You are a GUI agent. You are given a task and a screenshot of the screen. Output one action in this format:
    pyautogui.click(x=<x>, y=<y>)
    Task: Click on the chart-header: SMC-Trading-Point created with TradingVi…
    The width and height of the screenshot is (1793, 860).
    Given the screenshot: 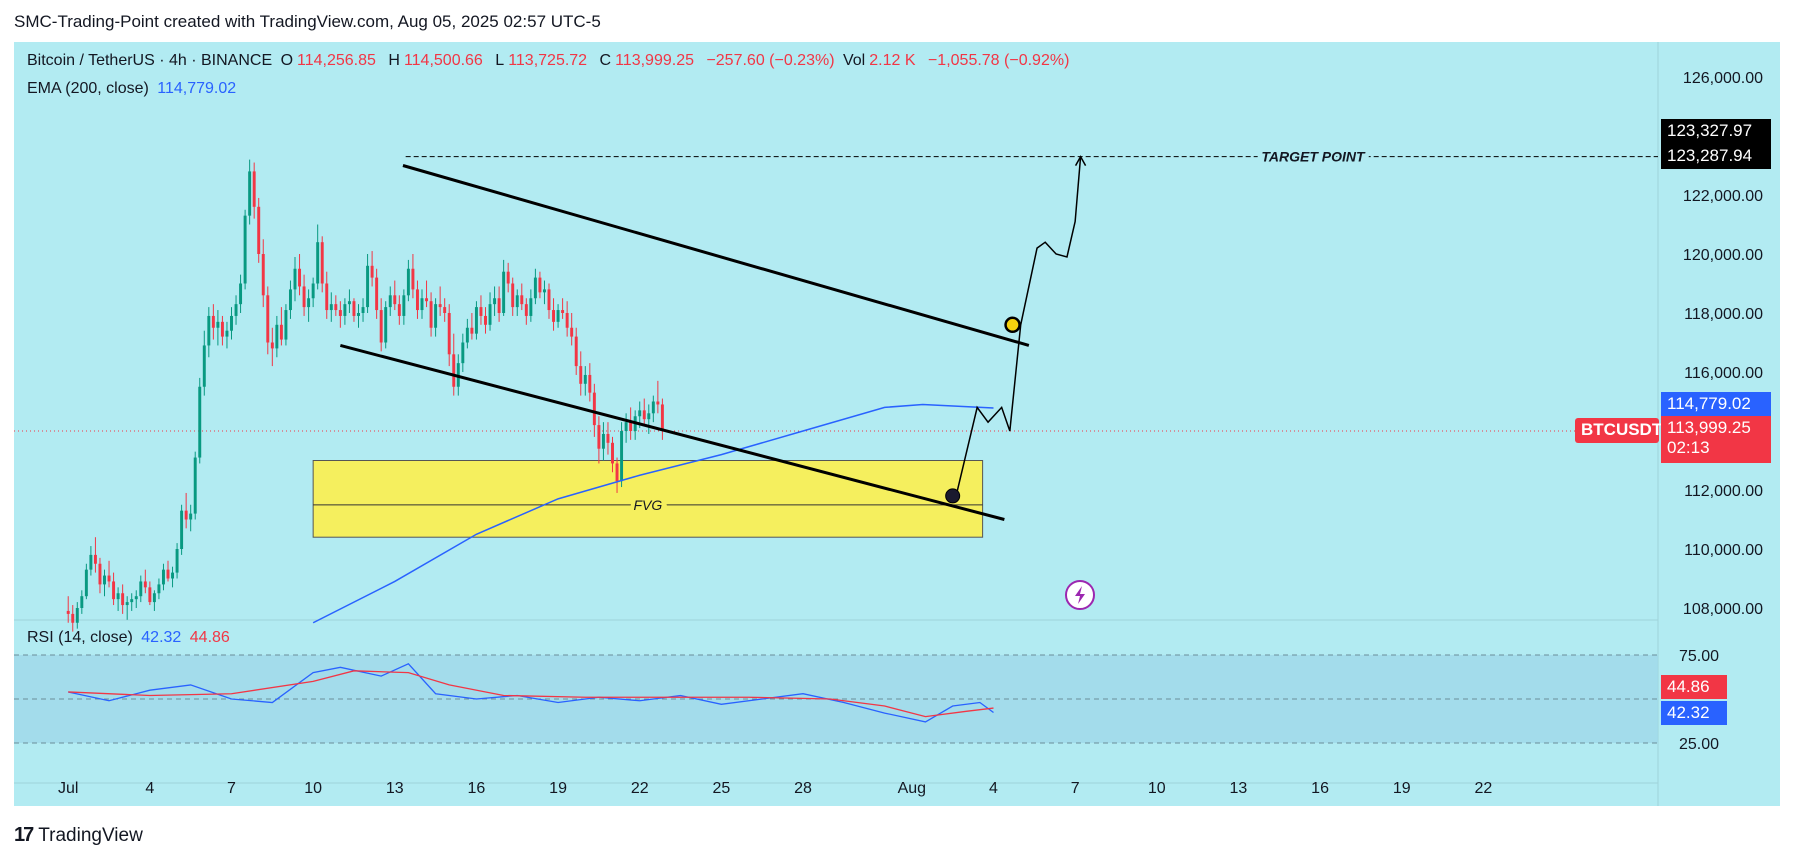 What is the action you would take?
    pyautogui.click(x=307, y=21)
    